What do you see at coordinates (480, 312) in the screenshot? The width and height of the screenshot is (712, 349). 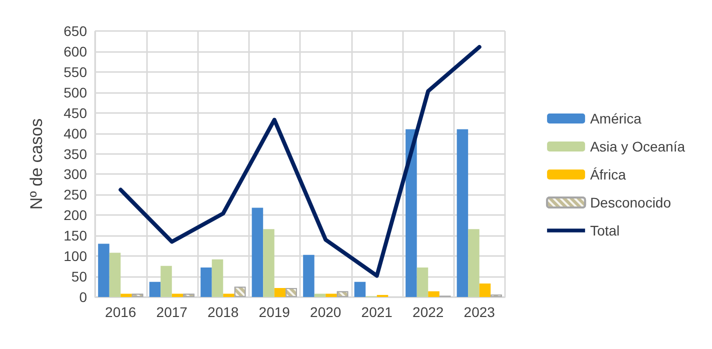 I see `x-tick-label: 2023` at bounding box center [480, 312].